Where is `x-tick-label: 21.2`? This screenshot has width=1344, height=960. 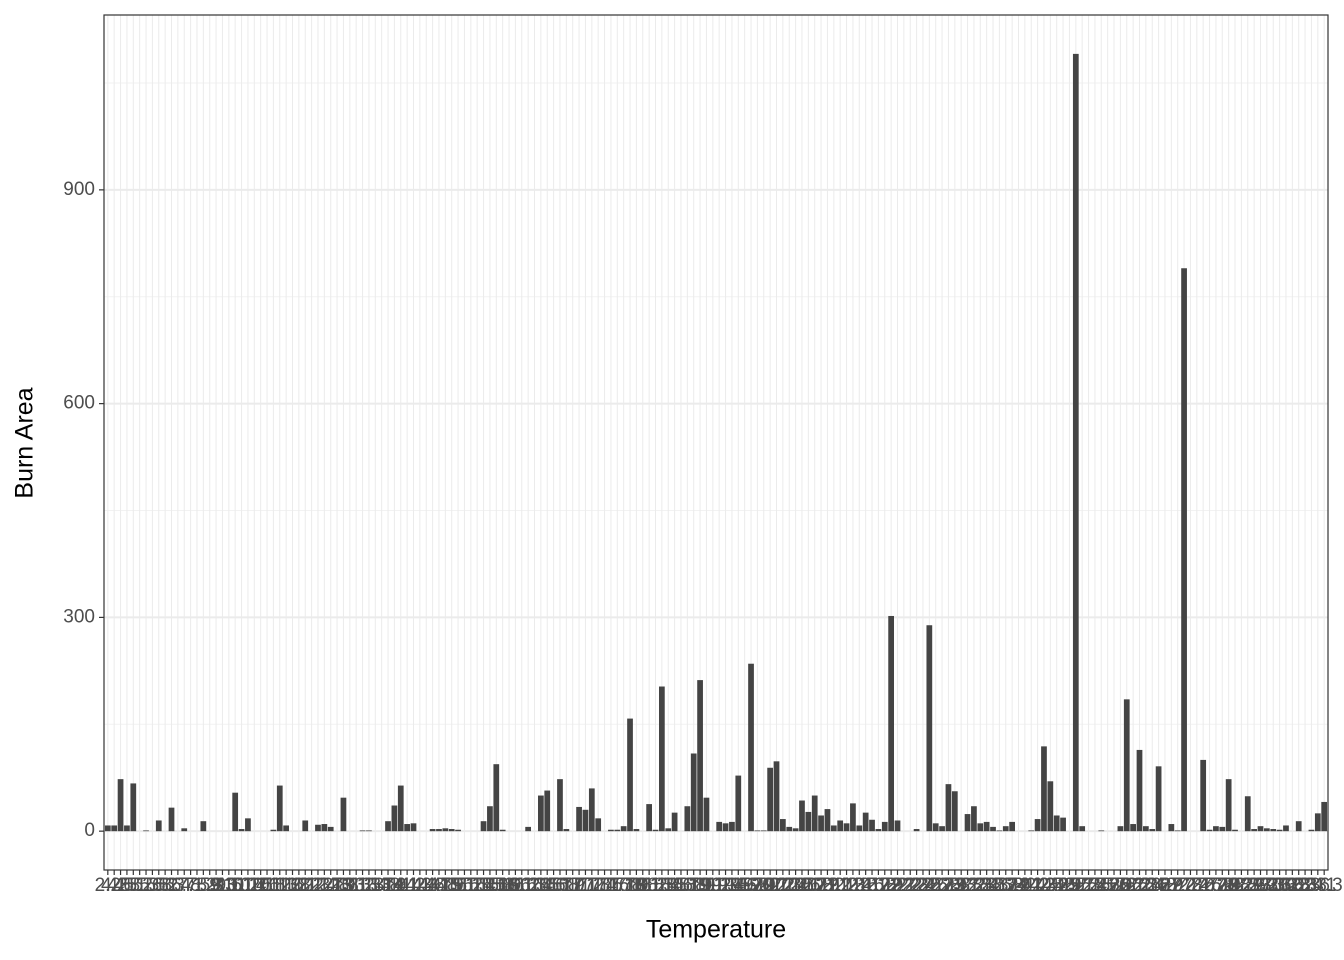
x-tick-label: 21.2 is located at coordinates (840, 885).